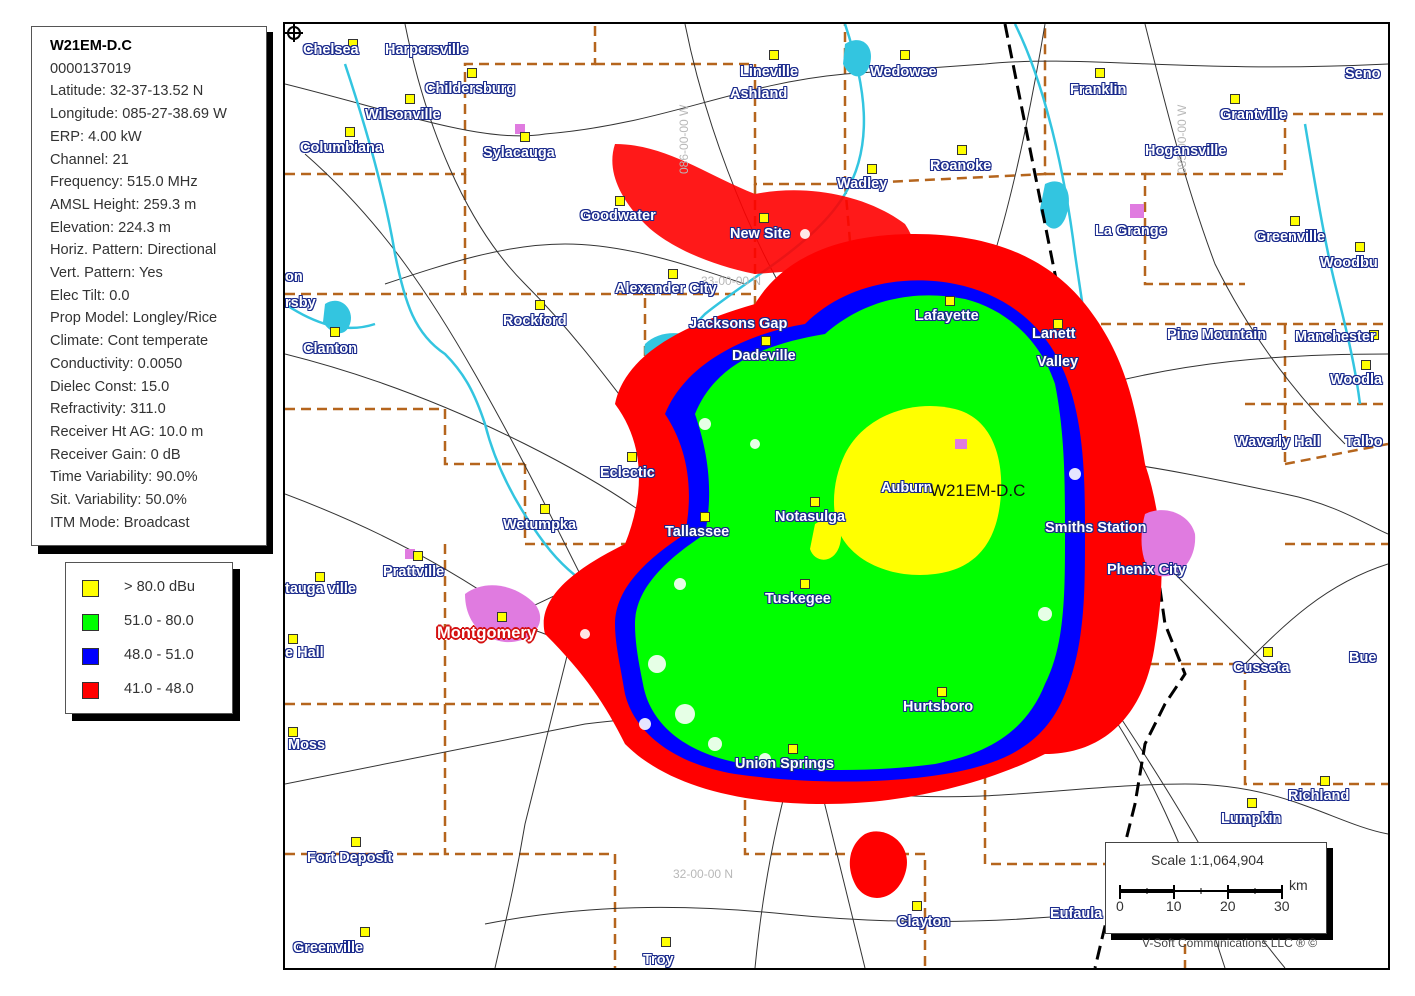 This screenshot has width=1415, height=996. Describe the element at coordinates (703, 874) in the screenshot. I see `grid-label-latitude: 32-00-00 N` at that location.